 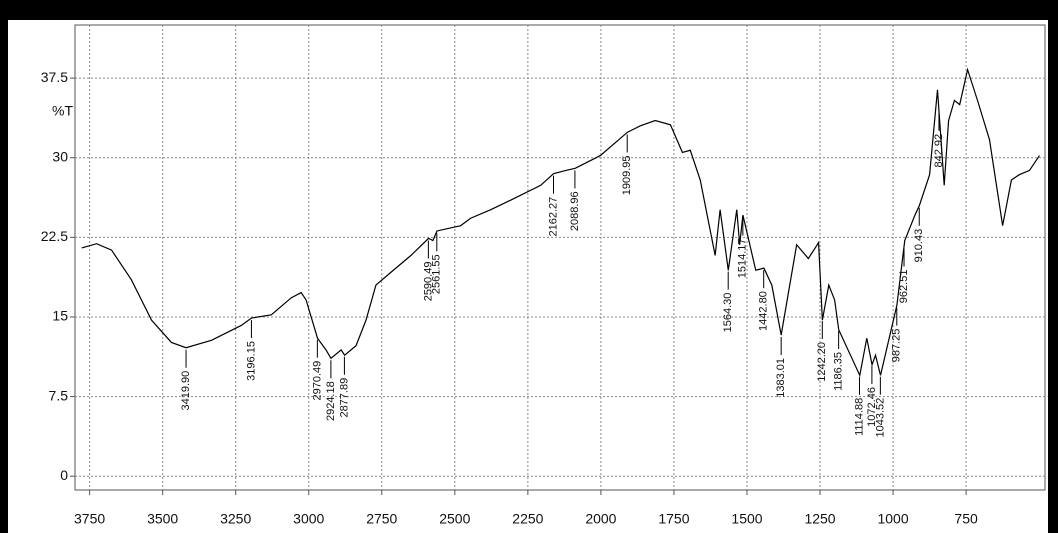 I want to click on x-tick-label: 2750, so click(x=381, y=519).